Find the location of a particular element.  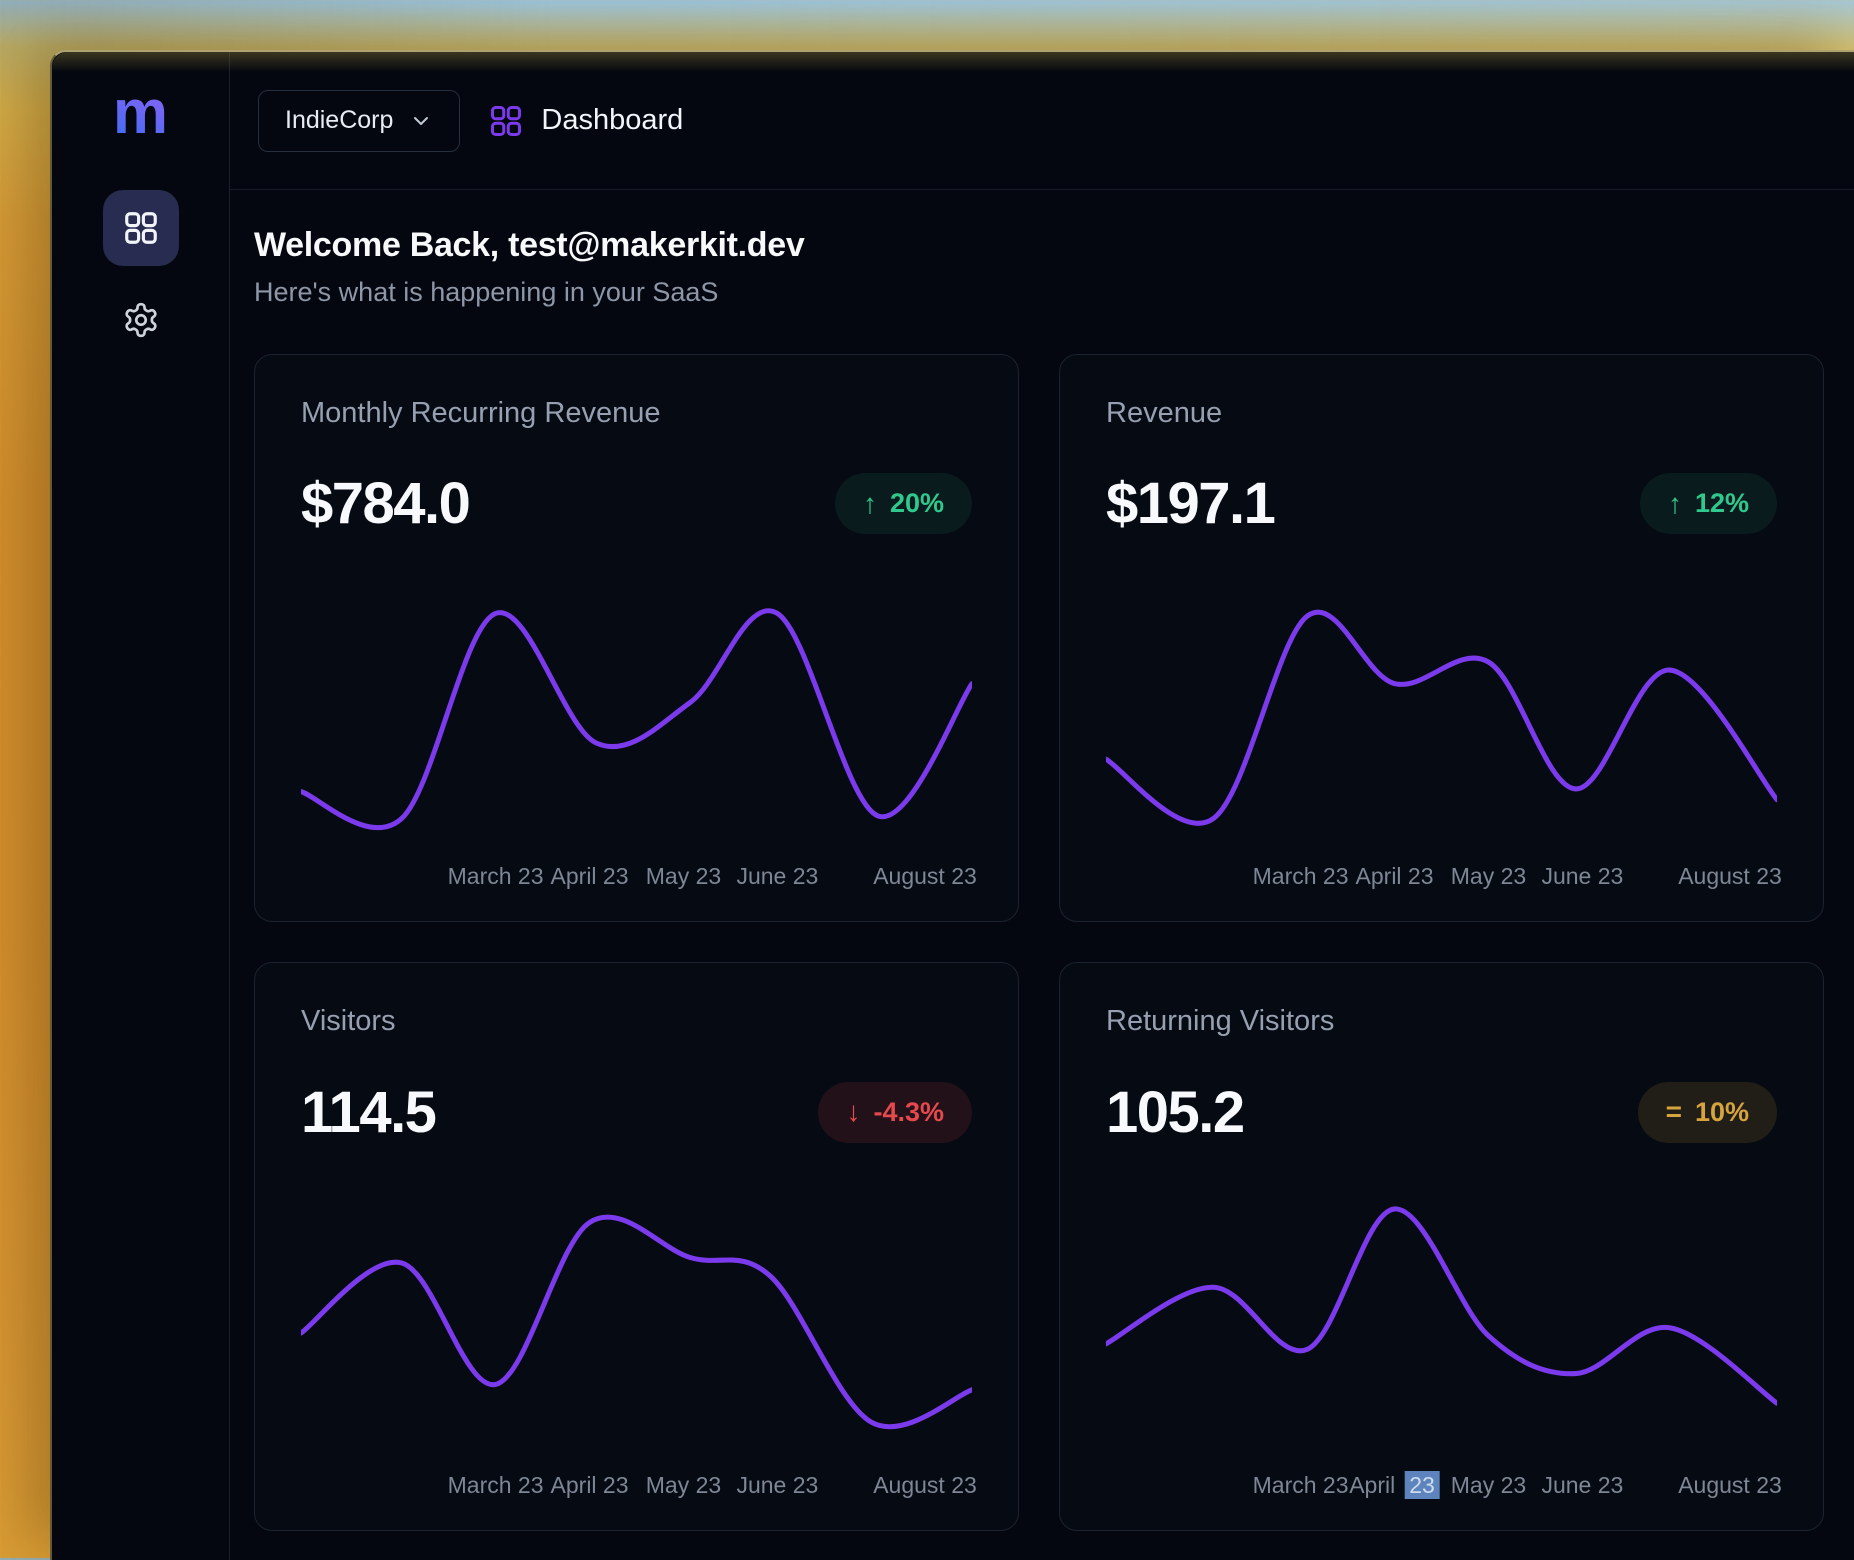

card-title: Returning Visitors is located at coordinates (1220, 1021).